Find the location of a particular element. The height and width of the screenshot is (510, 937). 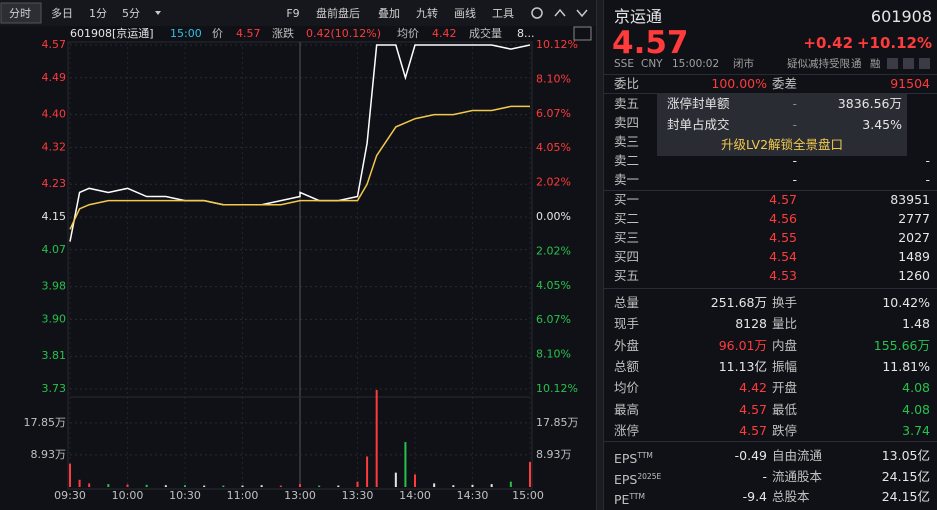

toolbar-button: 叠加 is located at coordinates (389, 13).